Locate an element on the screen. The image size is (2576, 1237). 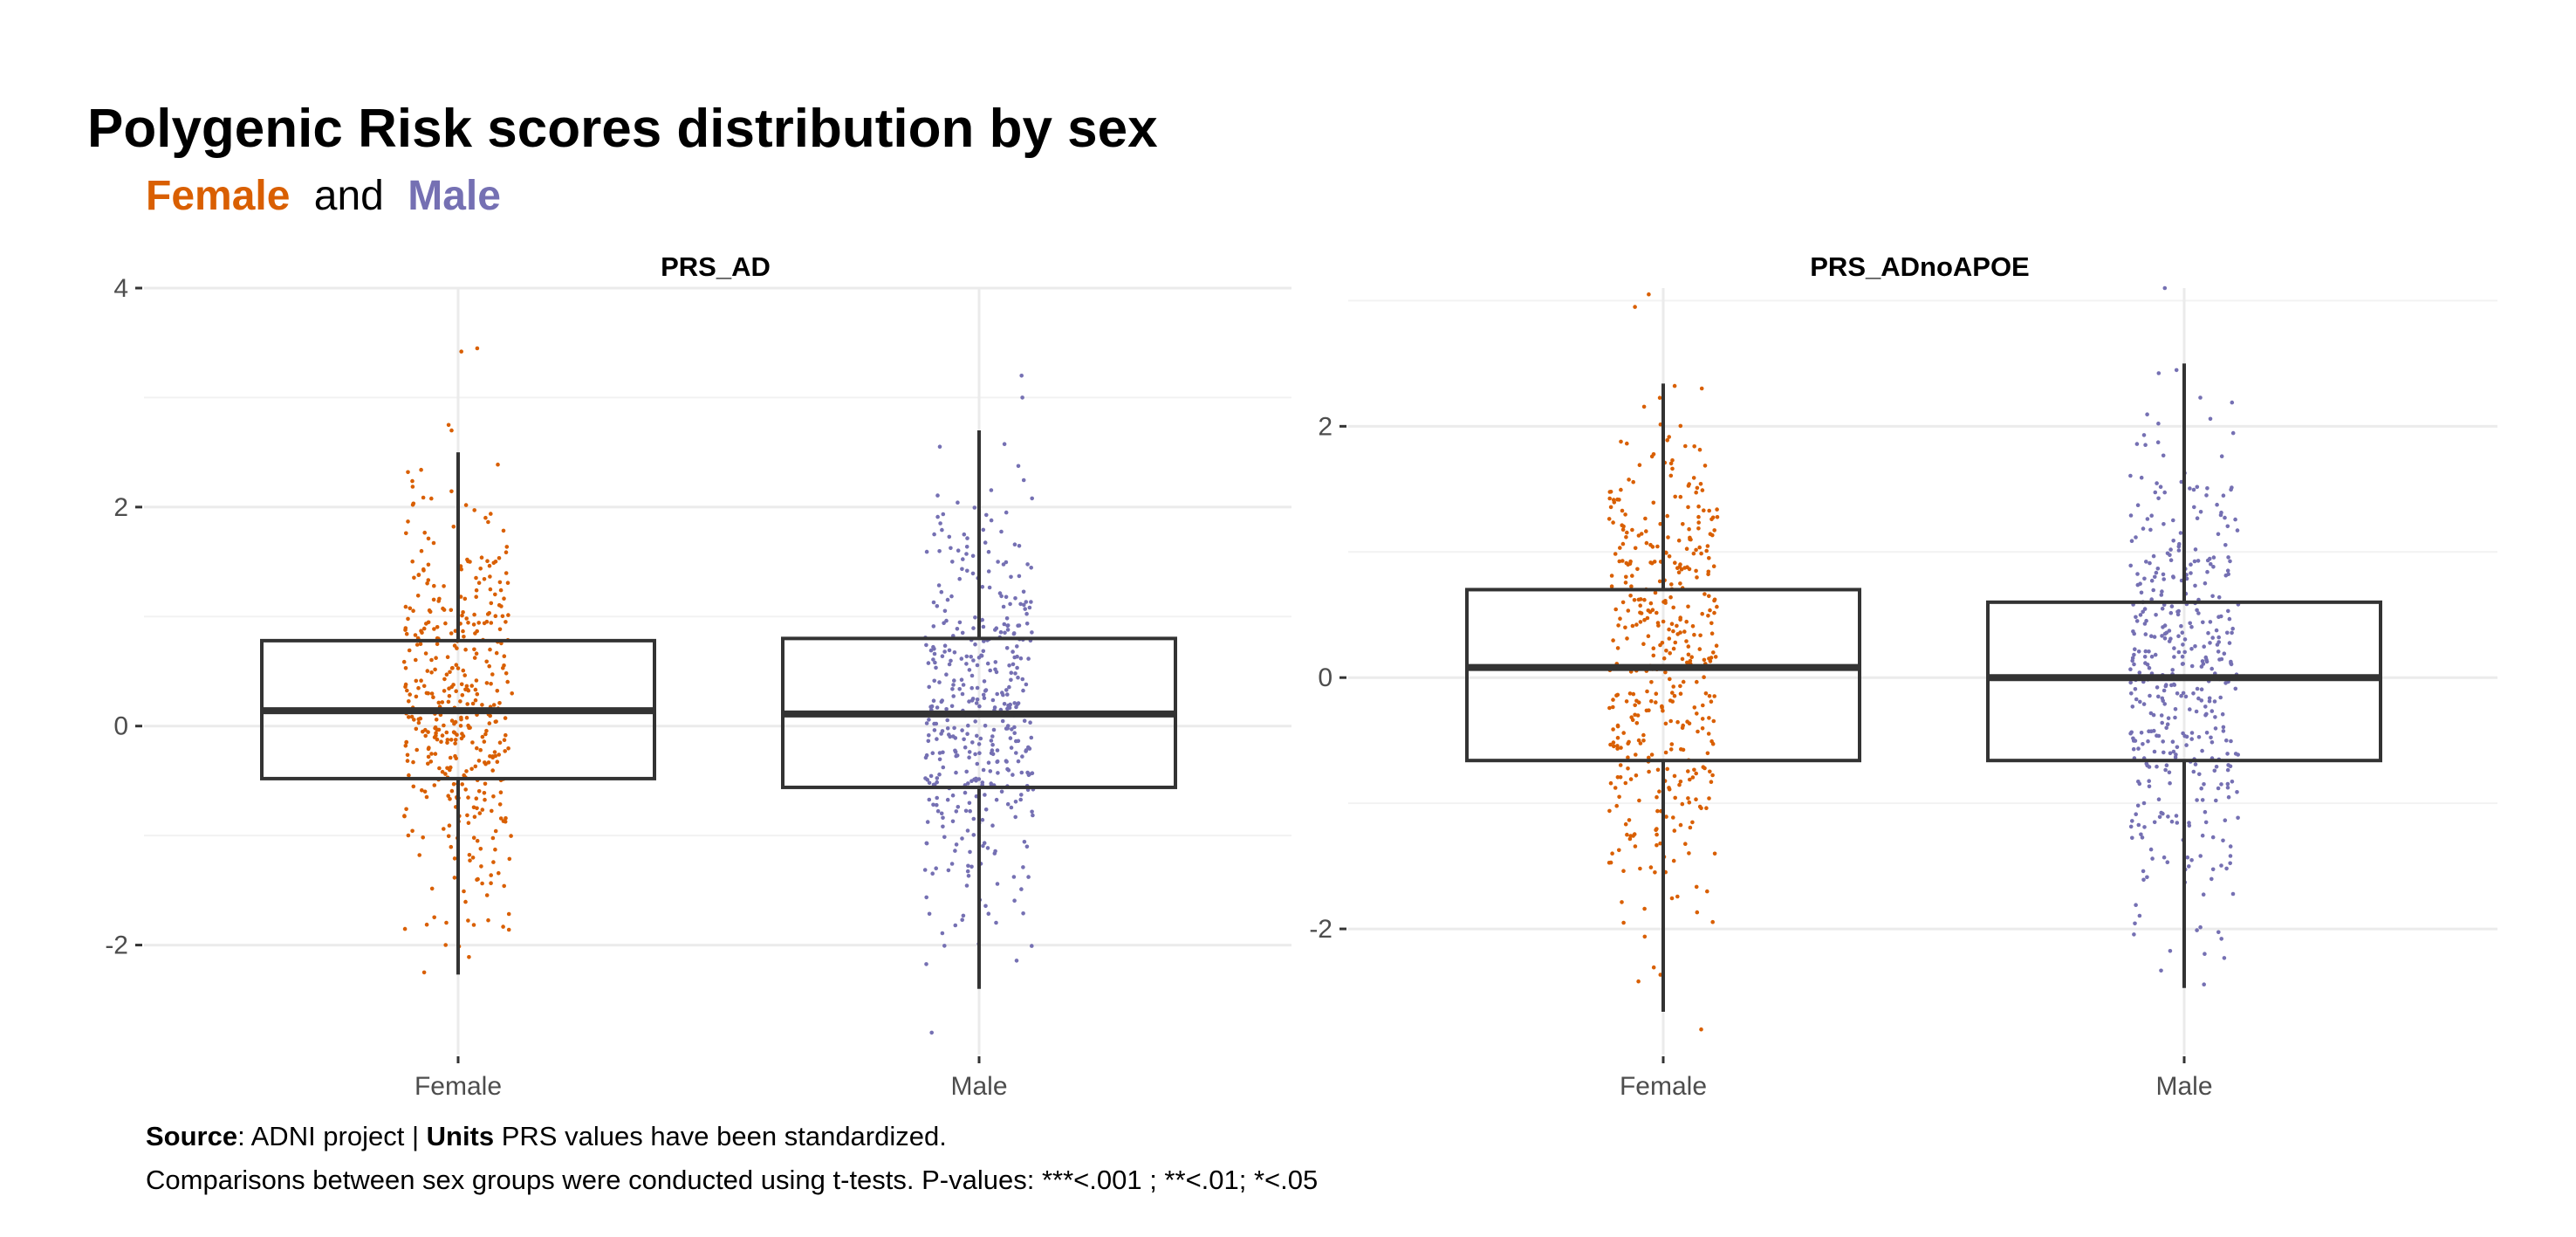
jitter-points-prs-adnoapoe is located at coordinates (1924, 658).